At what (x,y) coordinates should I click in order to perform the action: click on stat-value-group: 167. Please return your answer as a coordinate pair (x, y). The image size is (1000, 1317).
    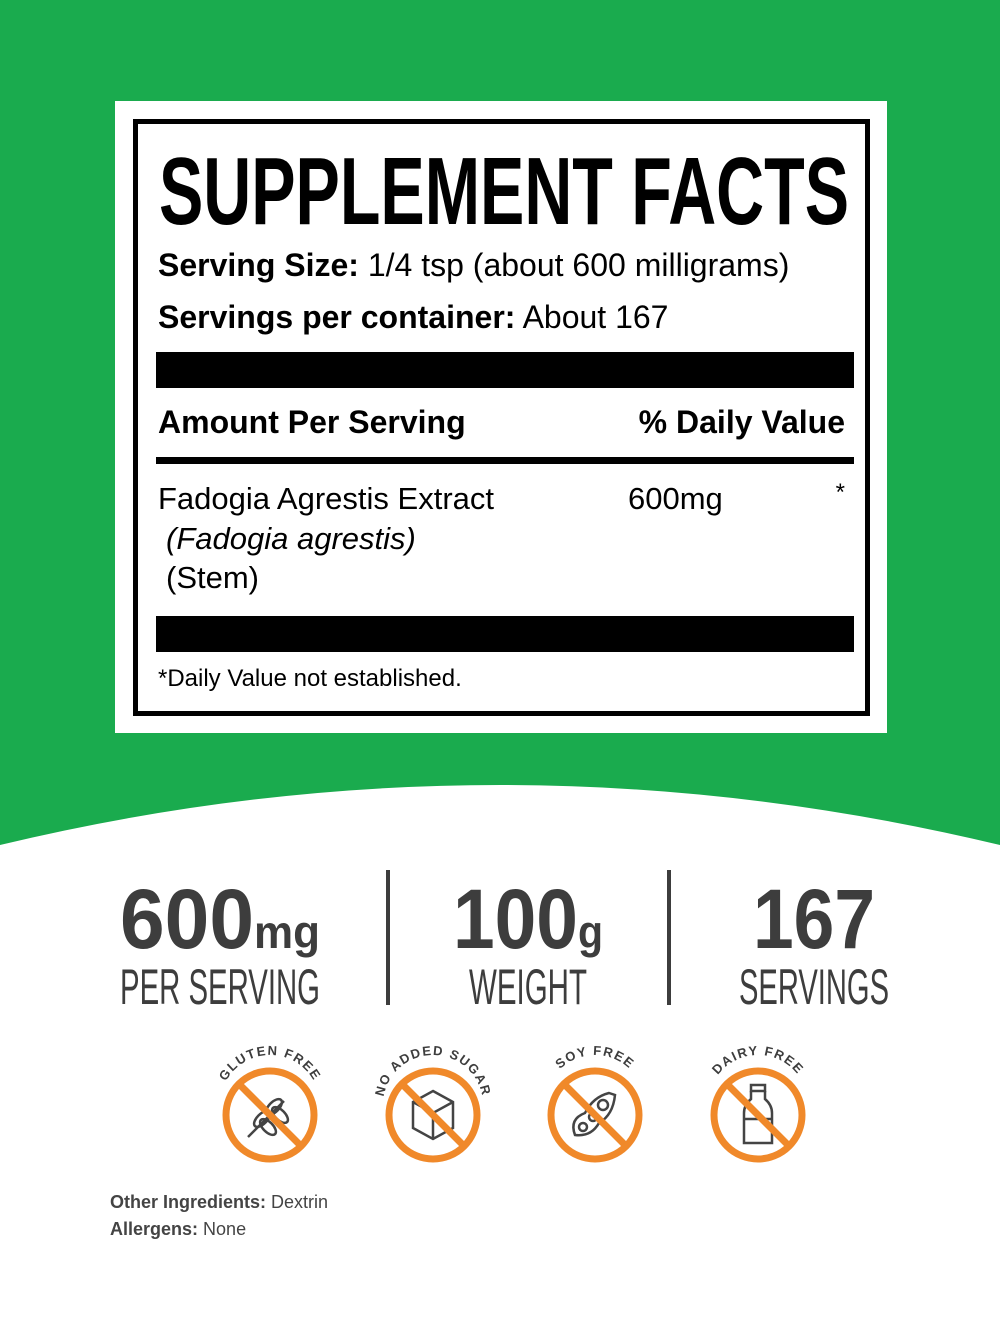
    Looking at the image, I should click on (814, 919).